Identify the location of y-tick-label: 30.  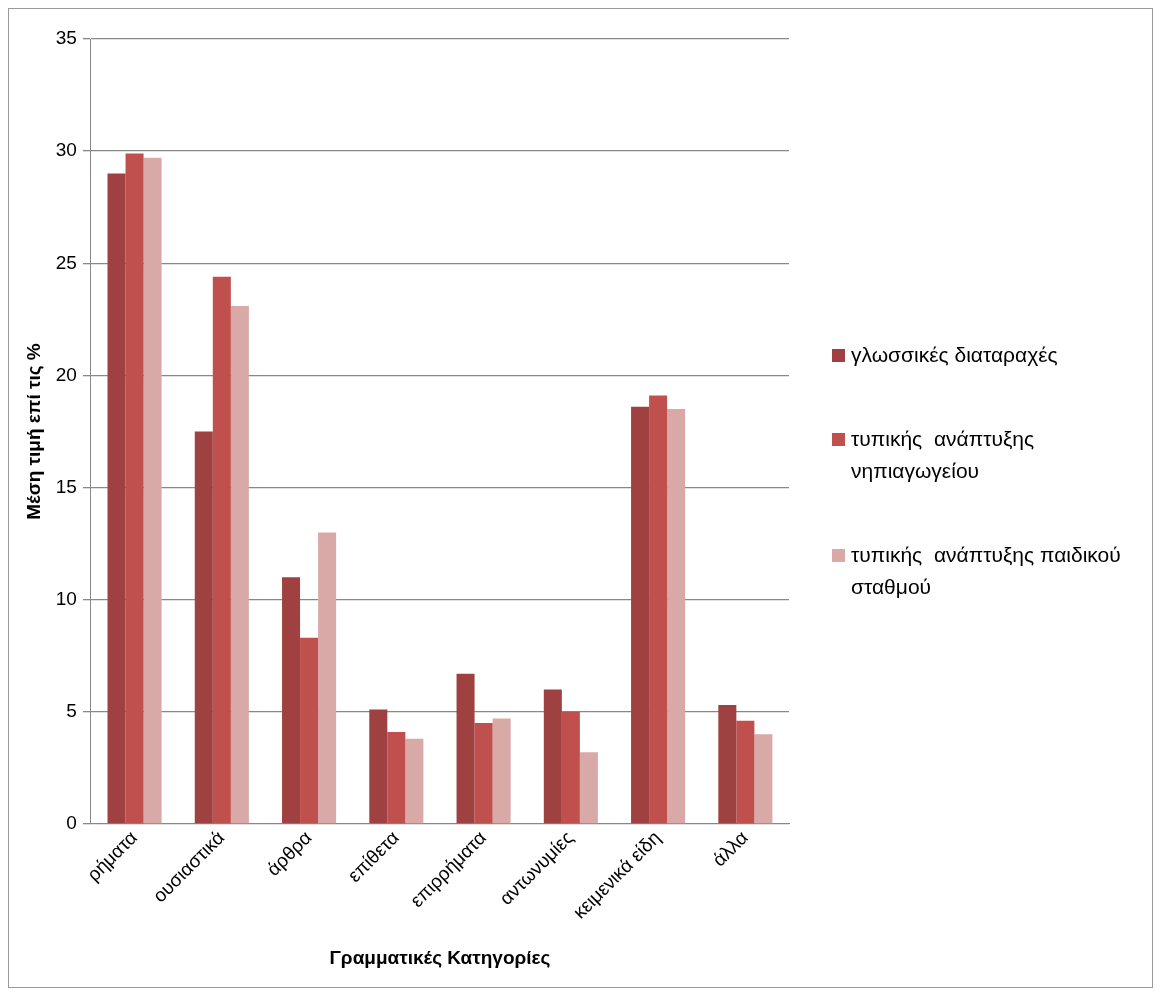
(66, 150).